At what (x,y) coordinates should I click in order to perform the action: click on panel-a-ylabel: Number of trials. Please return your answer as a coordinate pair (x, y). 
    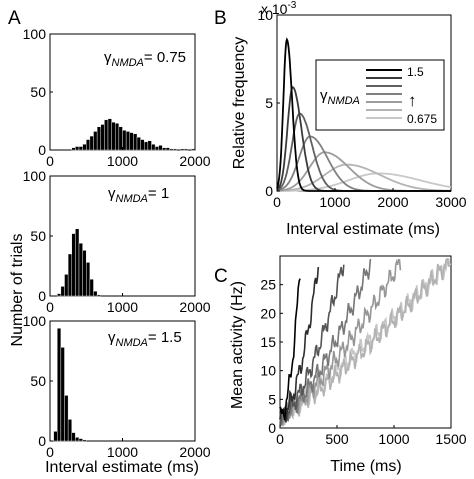
    Looking at the image, I should click on (17, 290).